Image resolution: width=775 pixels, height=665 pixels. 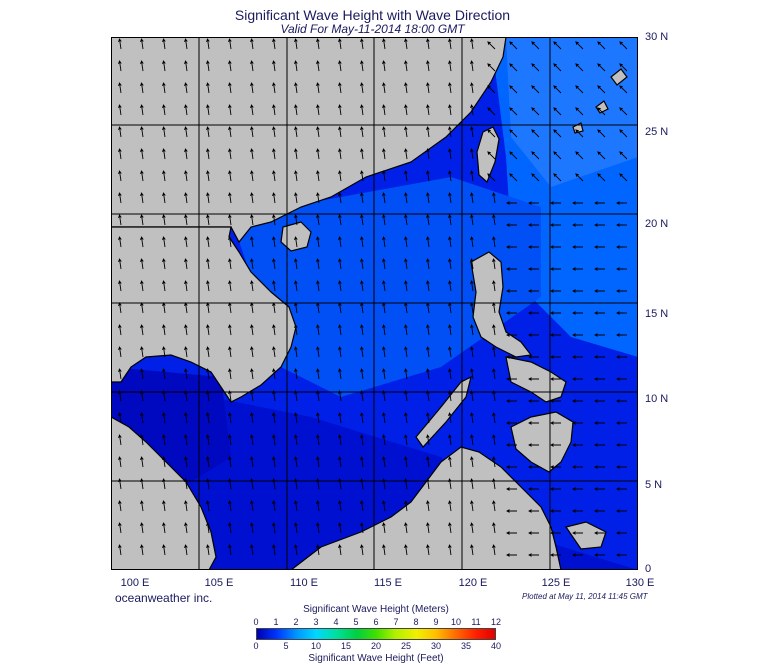 I want to click on land-borneo, so click(x=426, y=508).